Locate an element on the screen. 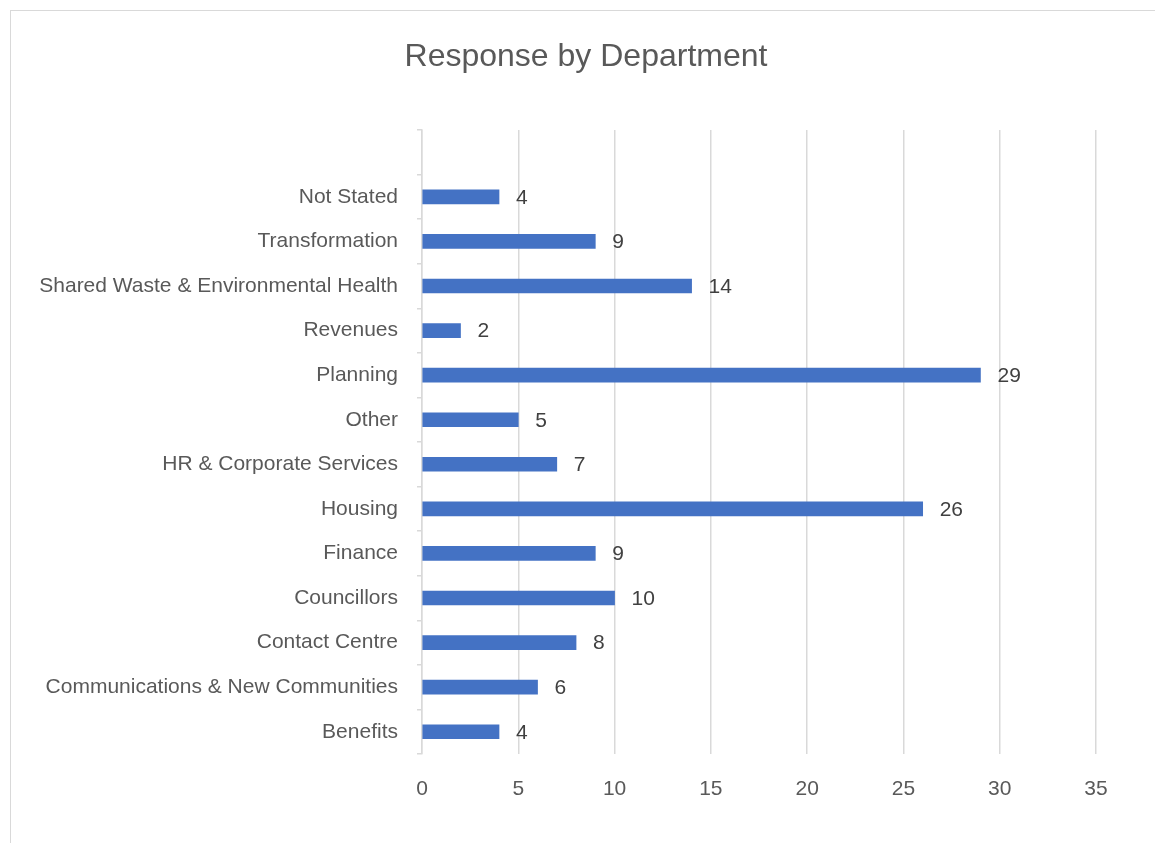 The height and width of the screenshot is (843, 1155). data-label: 8 is located at coordinates (599, 642).